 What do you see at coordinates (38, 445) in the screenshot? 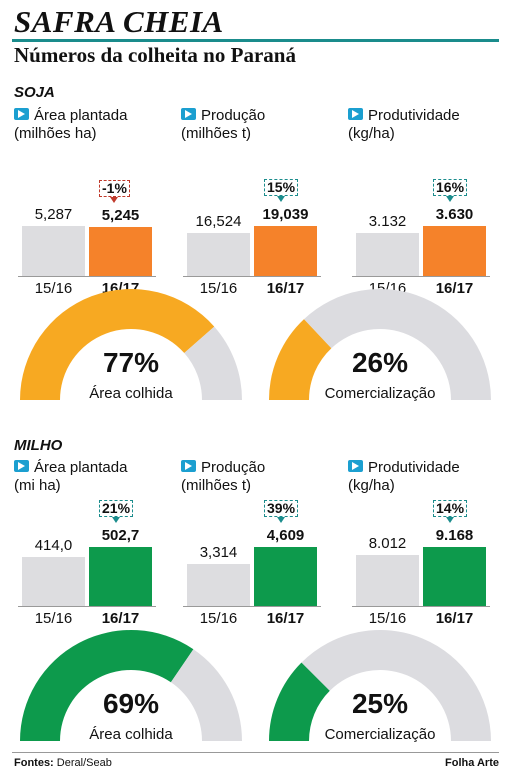
I see `section-title-milho: MILHO` at bounding box center [38, 445].